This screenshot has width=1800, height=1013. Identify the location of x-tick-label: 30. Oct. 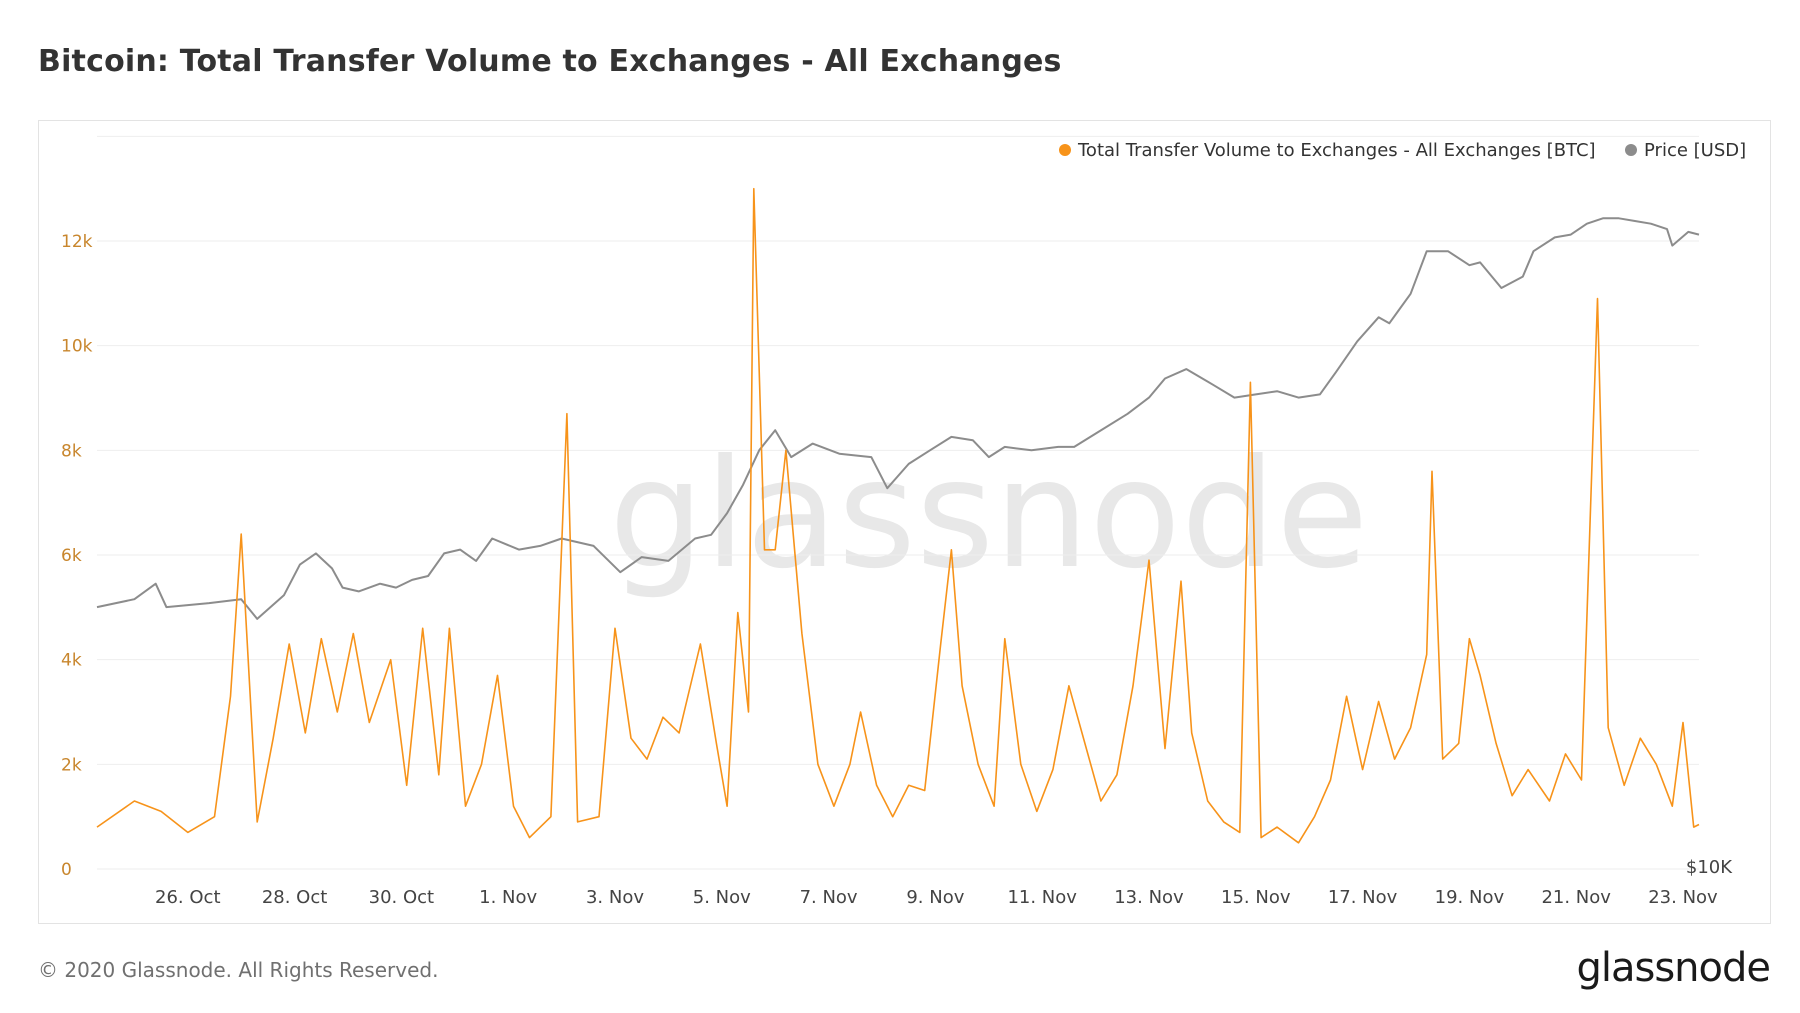
(401, 897).